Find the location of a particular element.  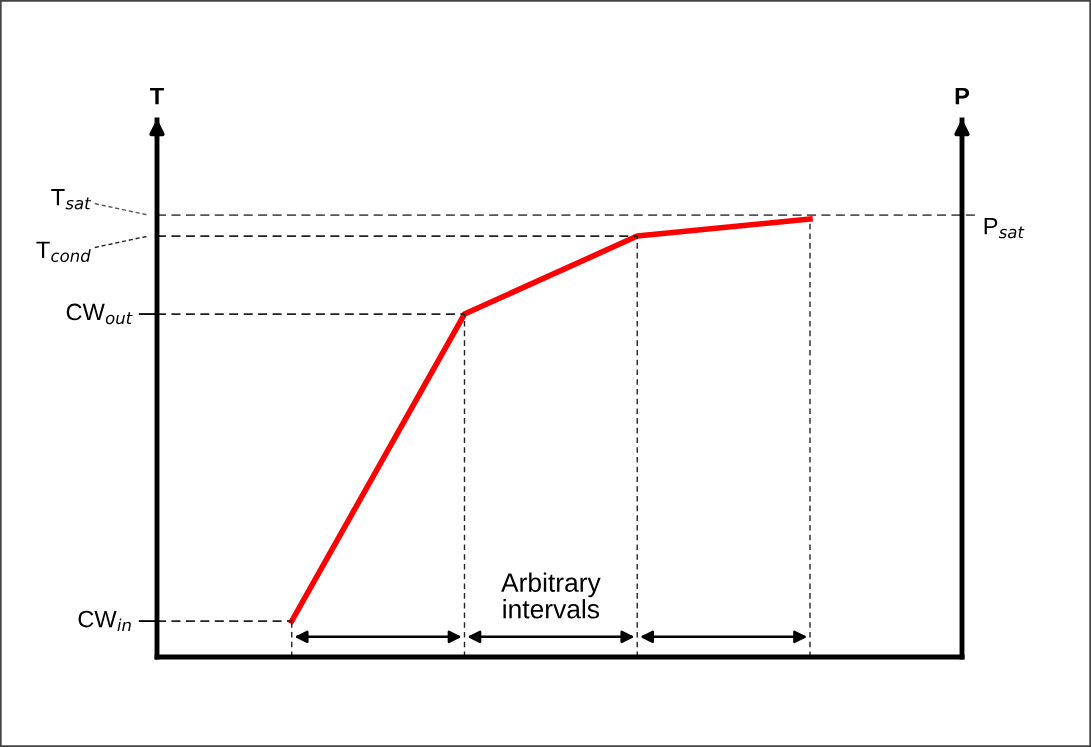

y2-axis-title: P is located at coordinates (962, 96).